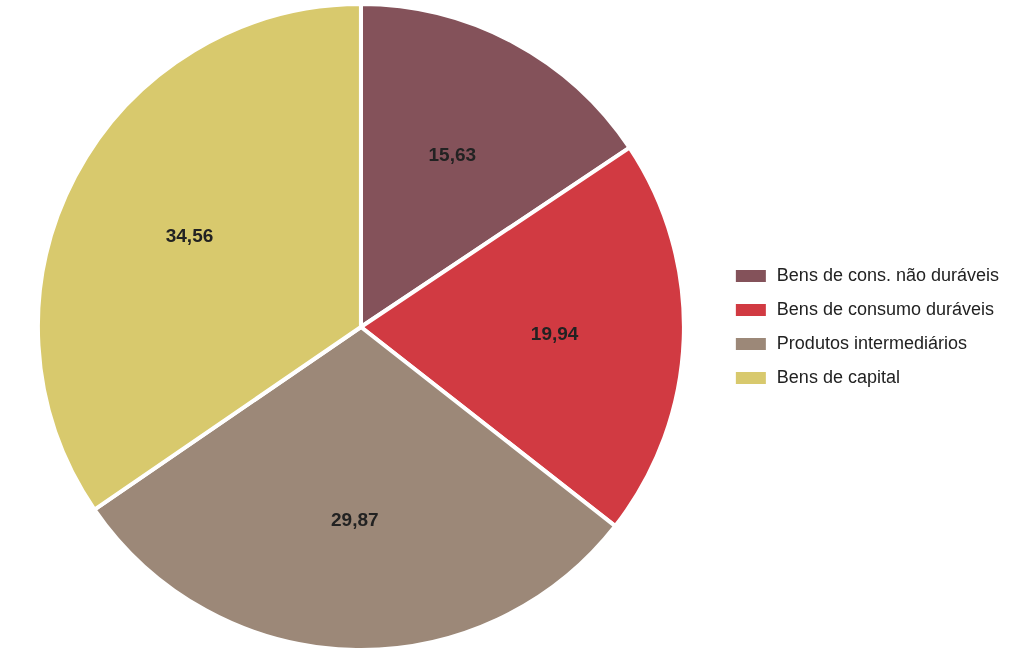 The image size is (1009, 654). I want to click on data-label: 29,87, so click(355, 519).